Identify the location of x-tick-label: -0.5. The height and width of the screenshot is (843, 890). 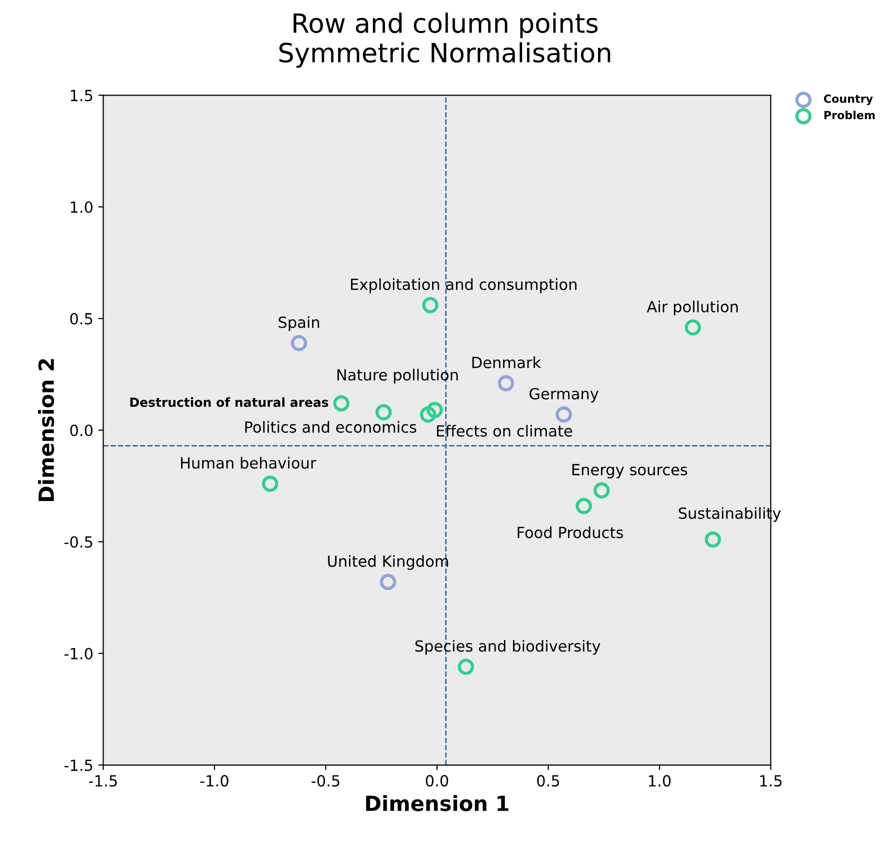
(326, 781).